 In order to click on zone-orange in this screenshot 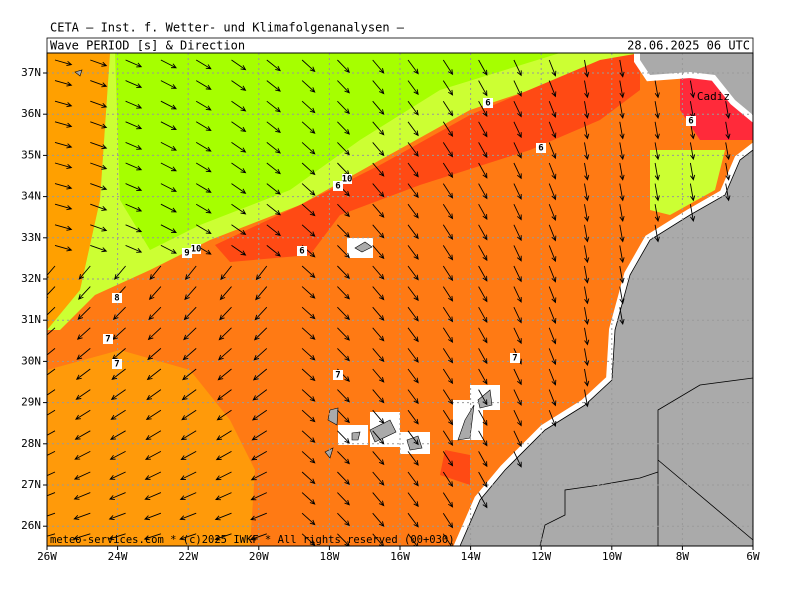, I will do `click(78, 191)`.